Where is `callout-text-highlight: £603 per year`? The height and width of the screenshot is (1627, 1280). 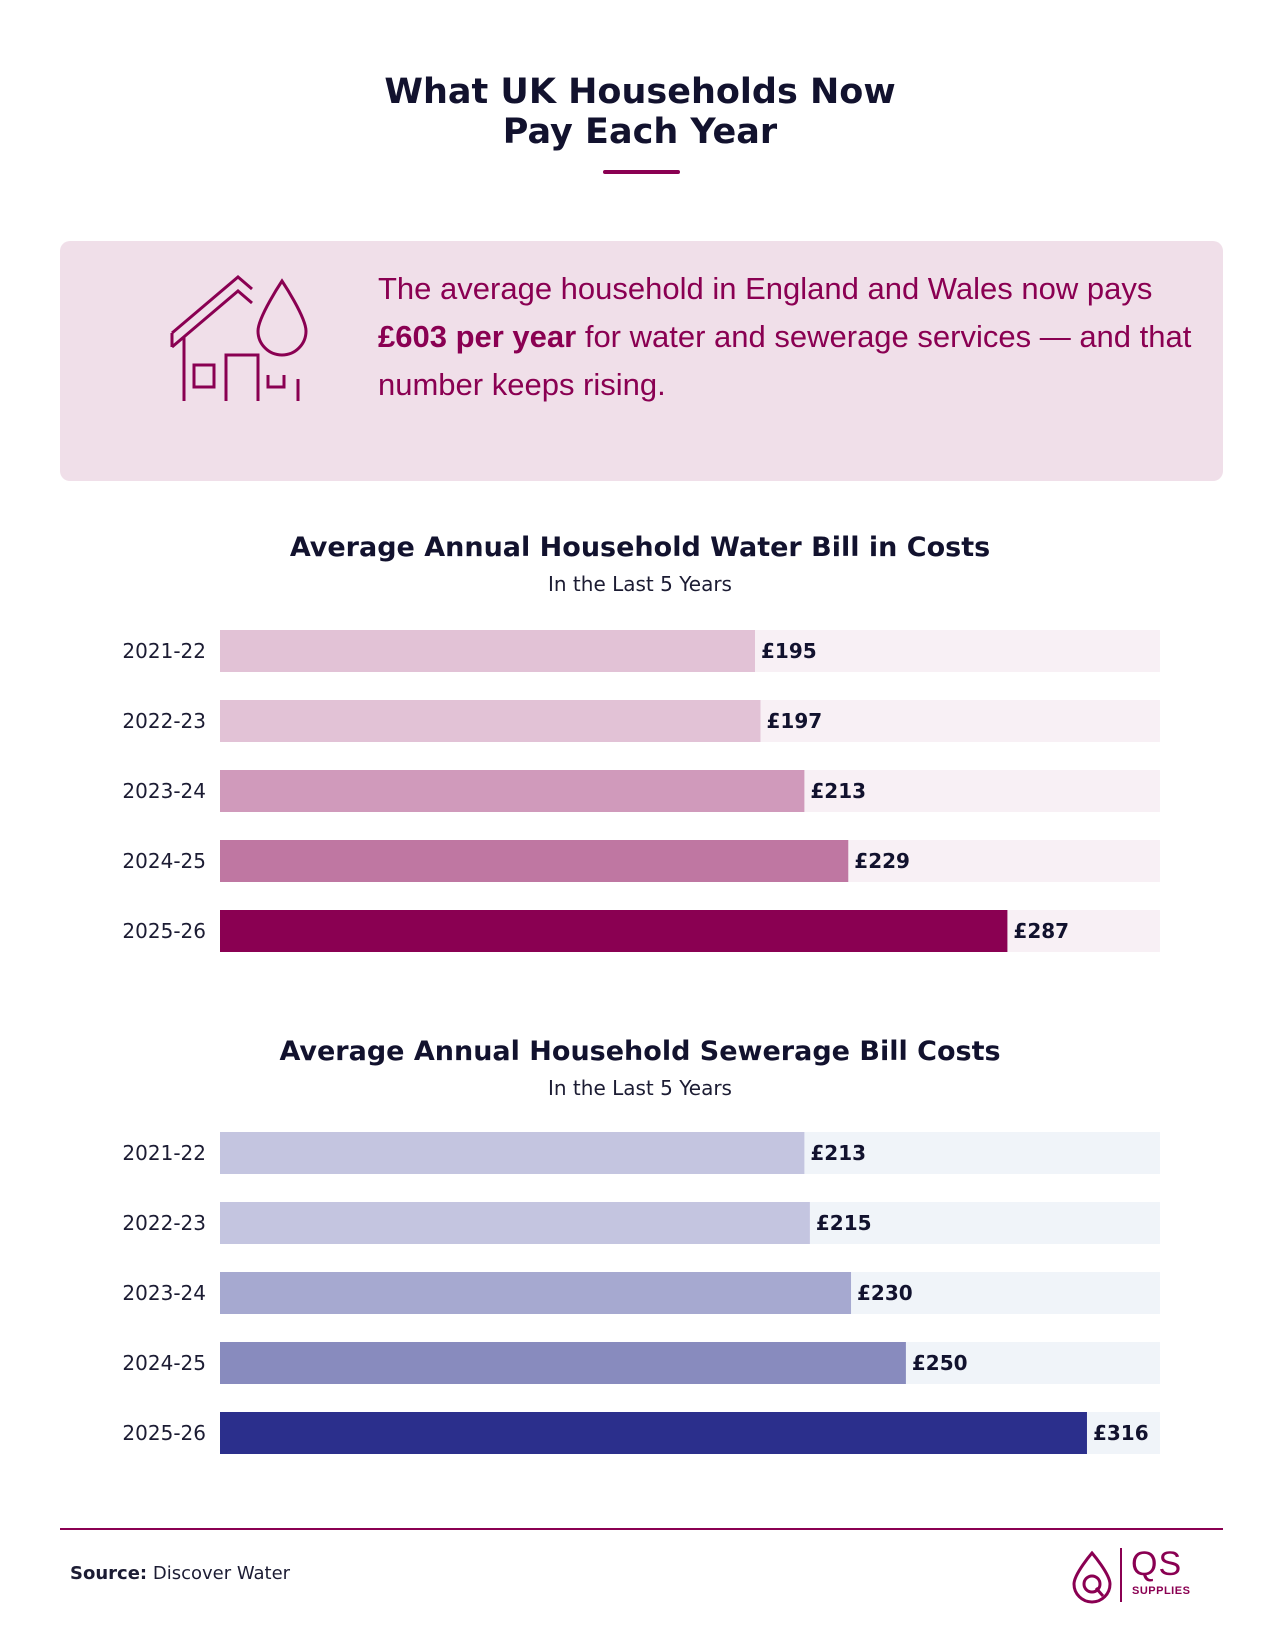
callout-text-highlight: £603 per year is located at coordinates (477, 336).